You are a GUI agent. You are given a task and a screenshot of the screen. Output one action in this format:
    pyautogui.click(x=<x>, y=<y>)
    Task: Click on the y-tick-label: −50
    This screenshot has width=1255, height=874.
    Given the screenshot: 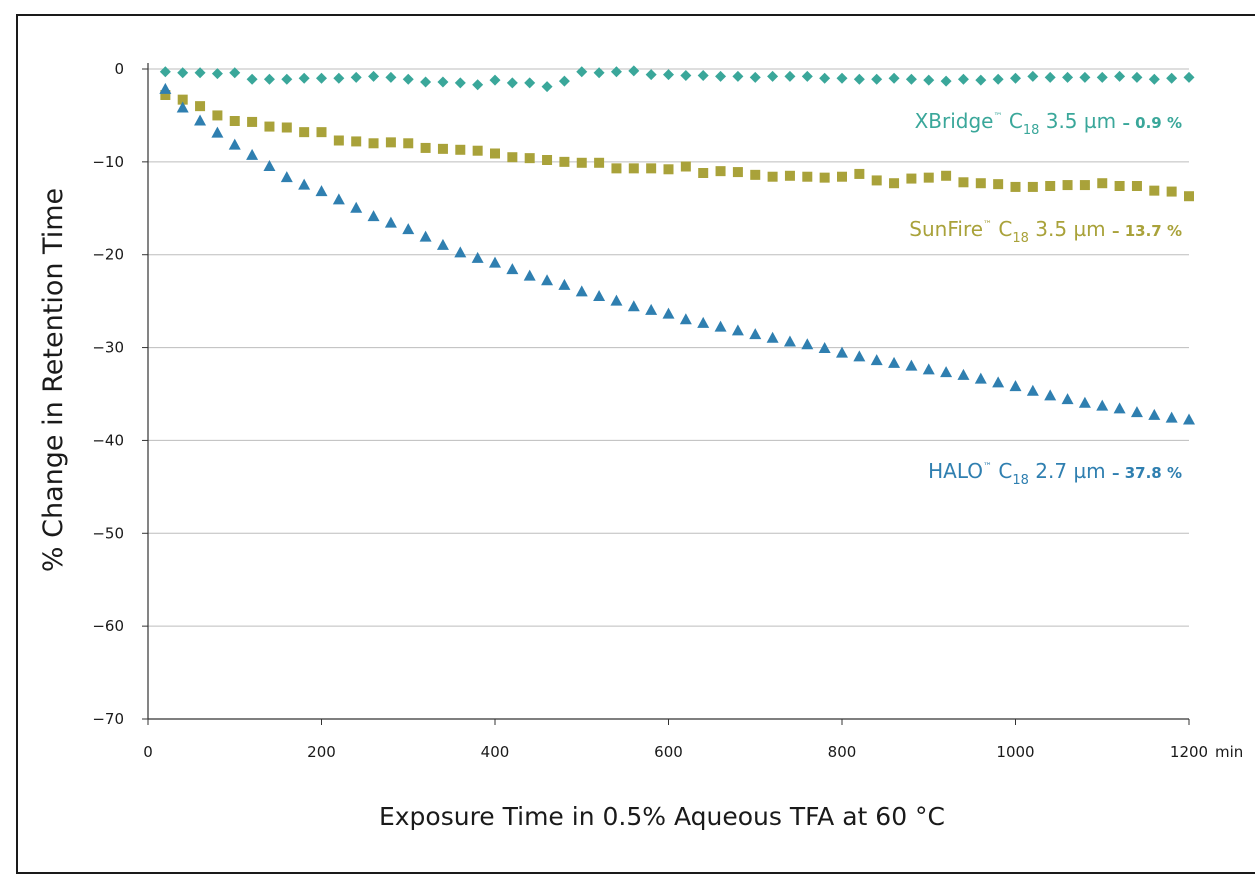 What is the action you would take?
    pyautogui.click(x=108, y=533)
    